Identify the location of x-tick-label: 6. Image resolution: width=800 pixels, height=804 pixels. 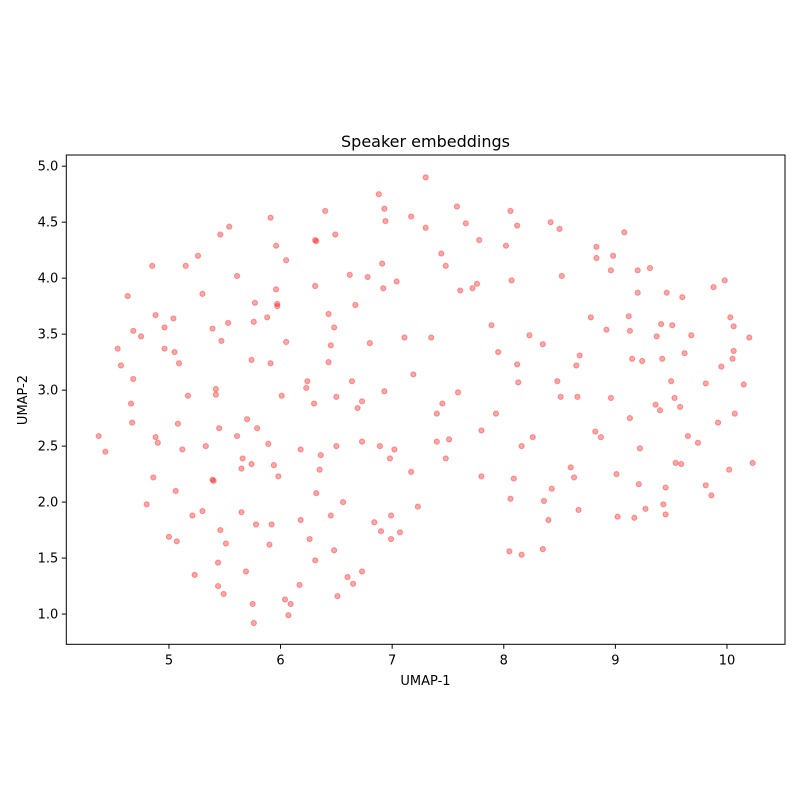
(280, 660).